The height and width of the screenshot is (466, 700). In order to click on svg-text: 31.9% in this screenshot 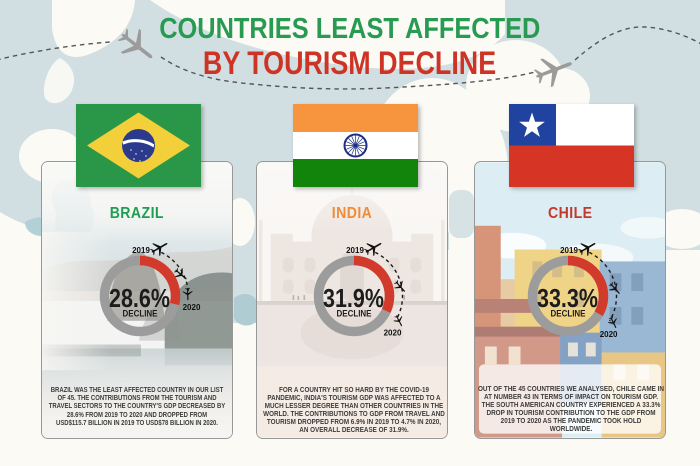, I will do `click(353, 298)`.